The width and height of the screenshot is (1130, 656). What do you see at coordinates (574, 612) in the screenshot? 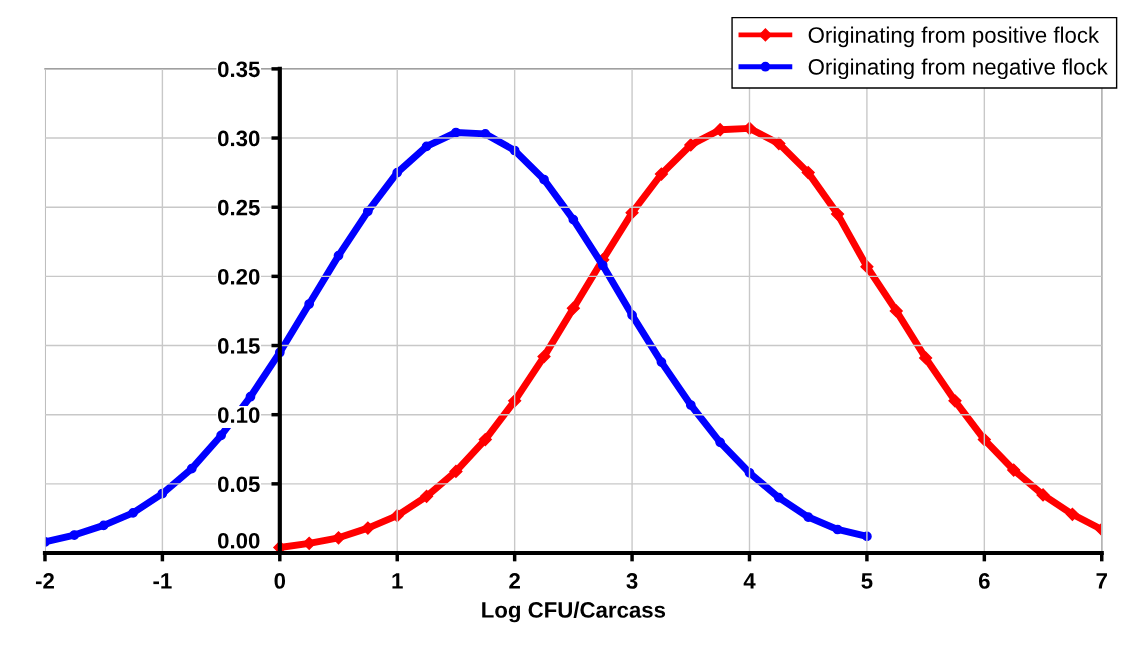
I see `x-axis-title: Log CFU/Carcass` at bounding box center [574, 612].